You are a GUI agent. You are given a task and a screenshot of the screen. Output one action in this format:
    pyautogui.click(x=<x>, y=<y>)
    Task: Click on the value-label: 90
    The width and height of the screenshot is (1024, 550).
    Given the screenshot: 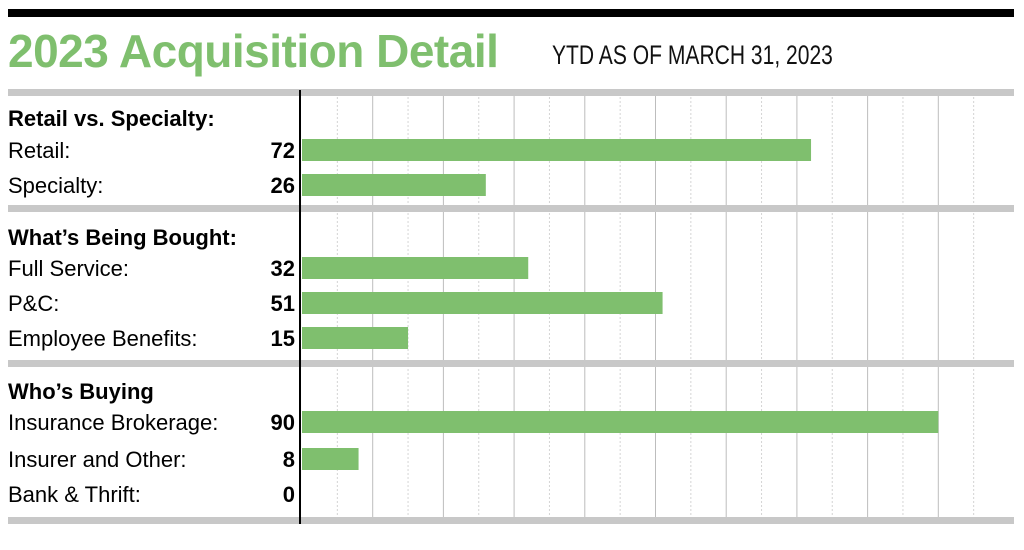 What is the action you would take?
    pyautogui.click(x=283, y=422)
    